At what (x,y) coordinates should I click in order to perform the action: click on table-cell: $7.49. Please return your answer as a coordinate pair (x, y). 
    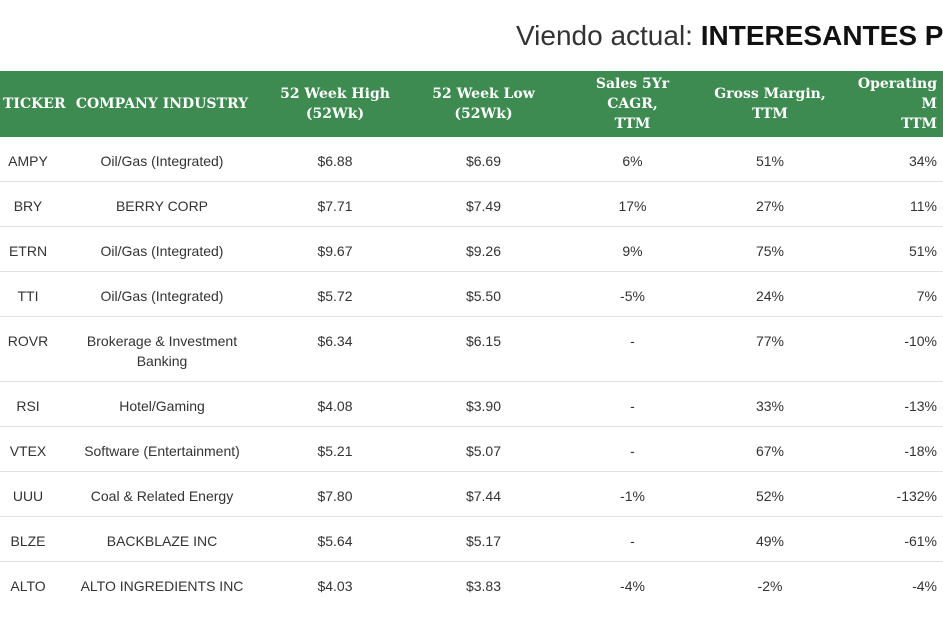
    Looking at the image, I should click on (483, 204).